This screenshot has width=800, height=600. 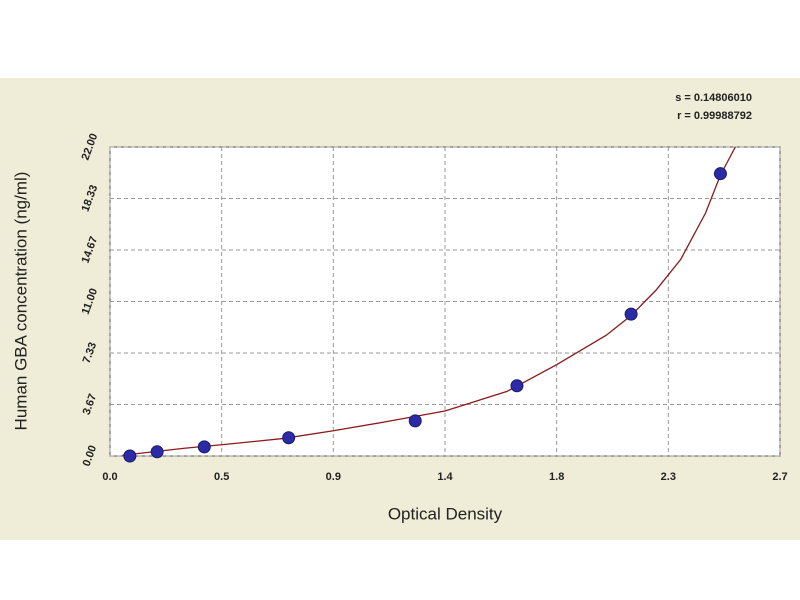 What do you see at coordinates (668, 477) in the screenshot?
I see `x-tick-label: 2.3` at bounding box center [668, 477].